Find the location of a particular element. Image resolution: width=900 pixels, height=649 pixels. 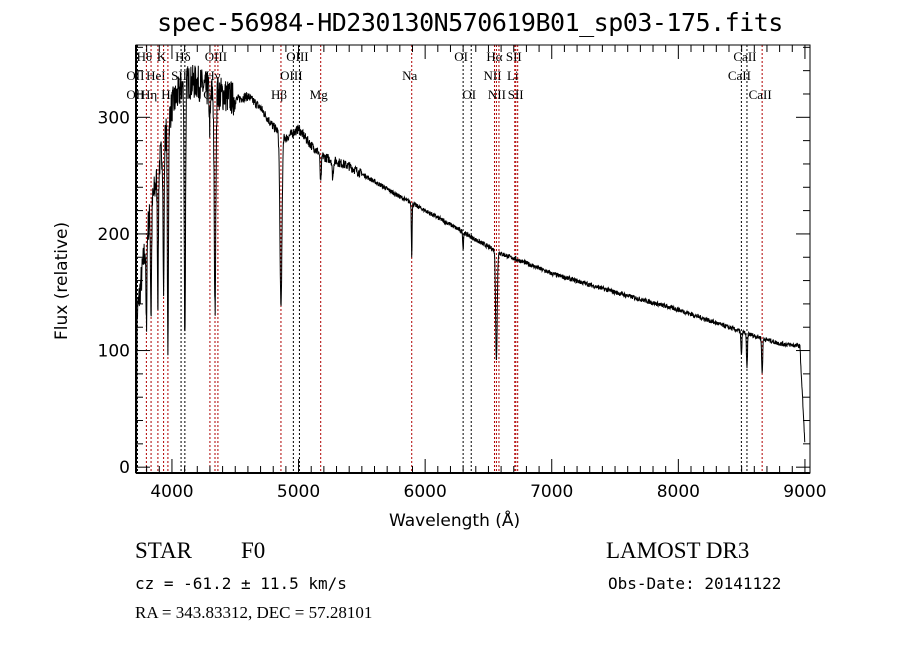

line-marker-label: Hθ is located at coordinates (145, 56).